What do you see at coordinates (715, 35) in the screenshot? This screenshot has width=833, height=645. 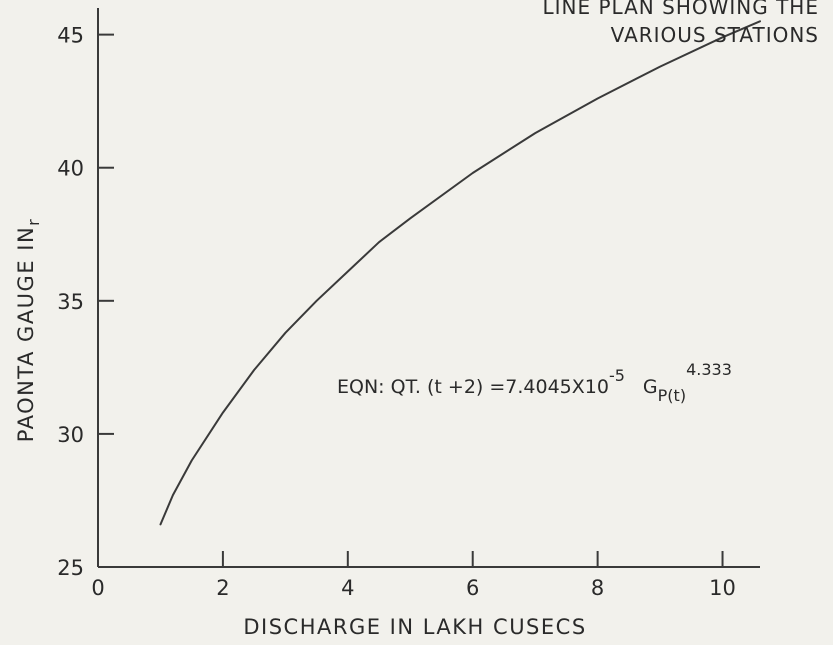 I see `caption-line-2: VARIOUS STATIONS` at bounding box center [715, 35].